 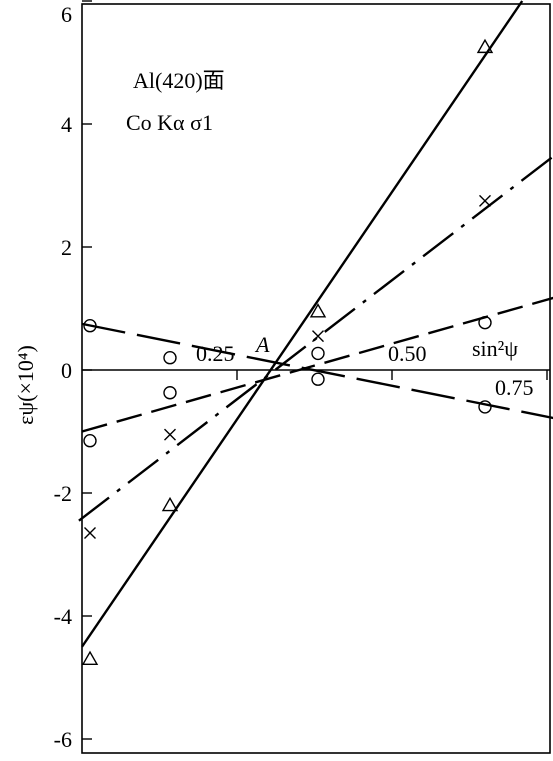 I want to click on y-tick-label-neg4: -4, so click(x=63, y=616).